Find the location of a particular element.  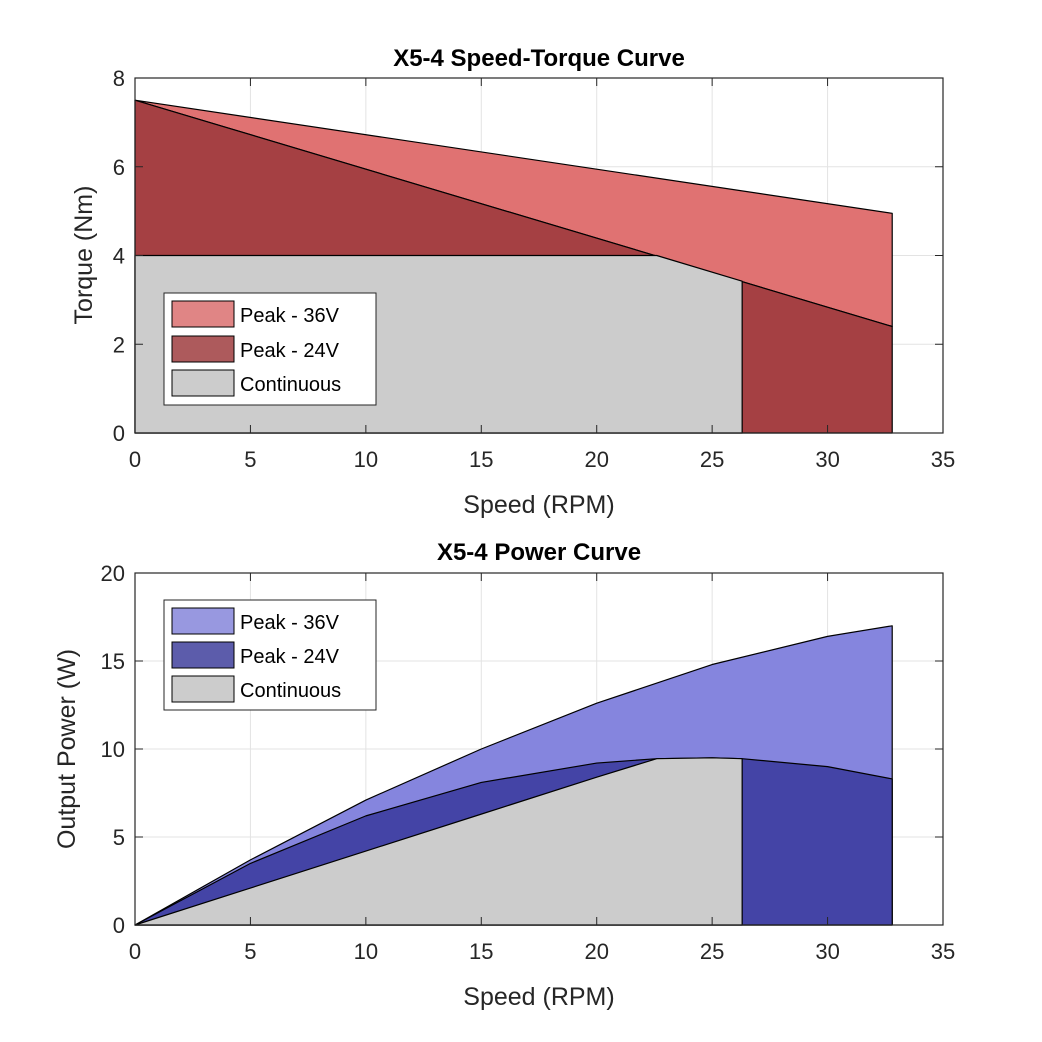

chart-title: X5-4 Speed-Torque Curve is located at coordinates (539, 58).